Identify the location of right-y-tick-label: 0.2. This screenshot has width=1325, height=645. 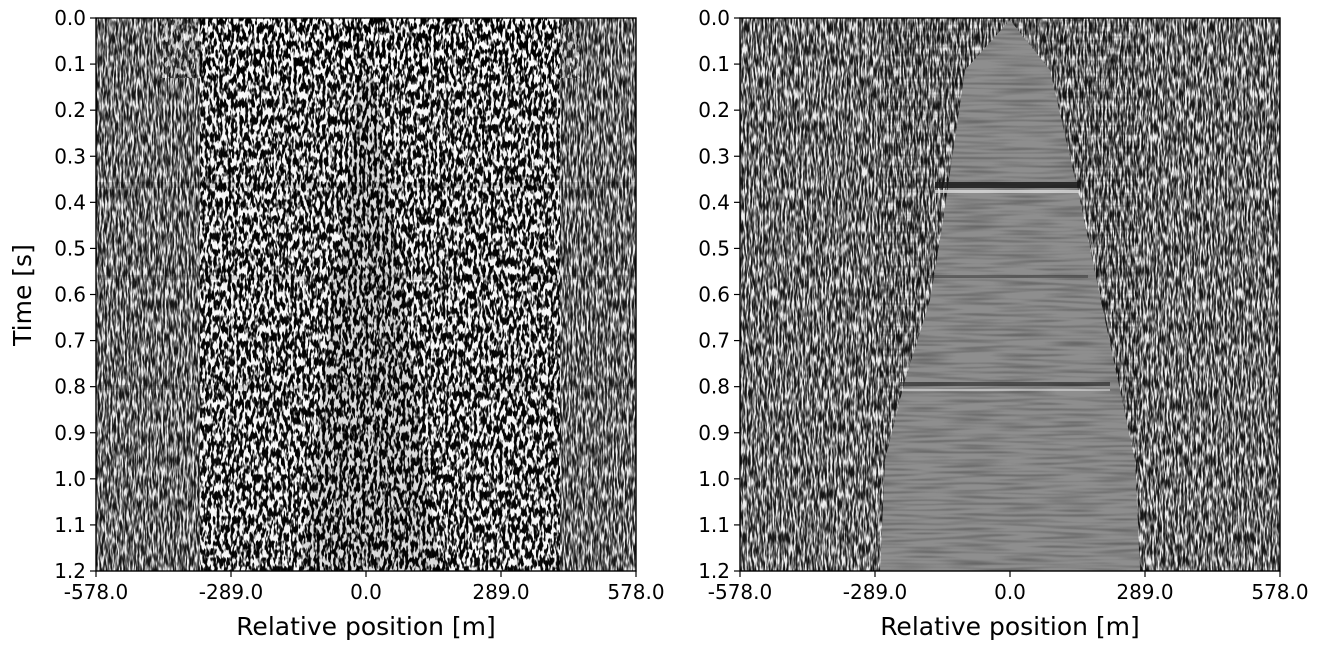
(714, 110).